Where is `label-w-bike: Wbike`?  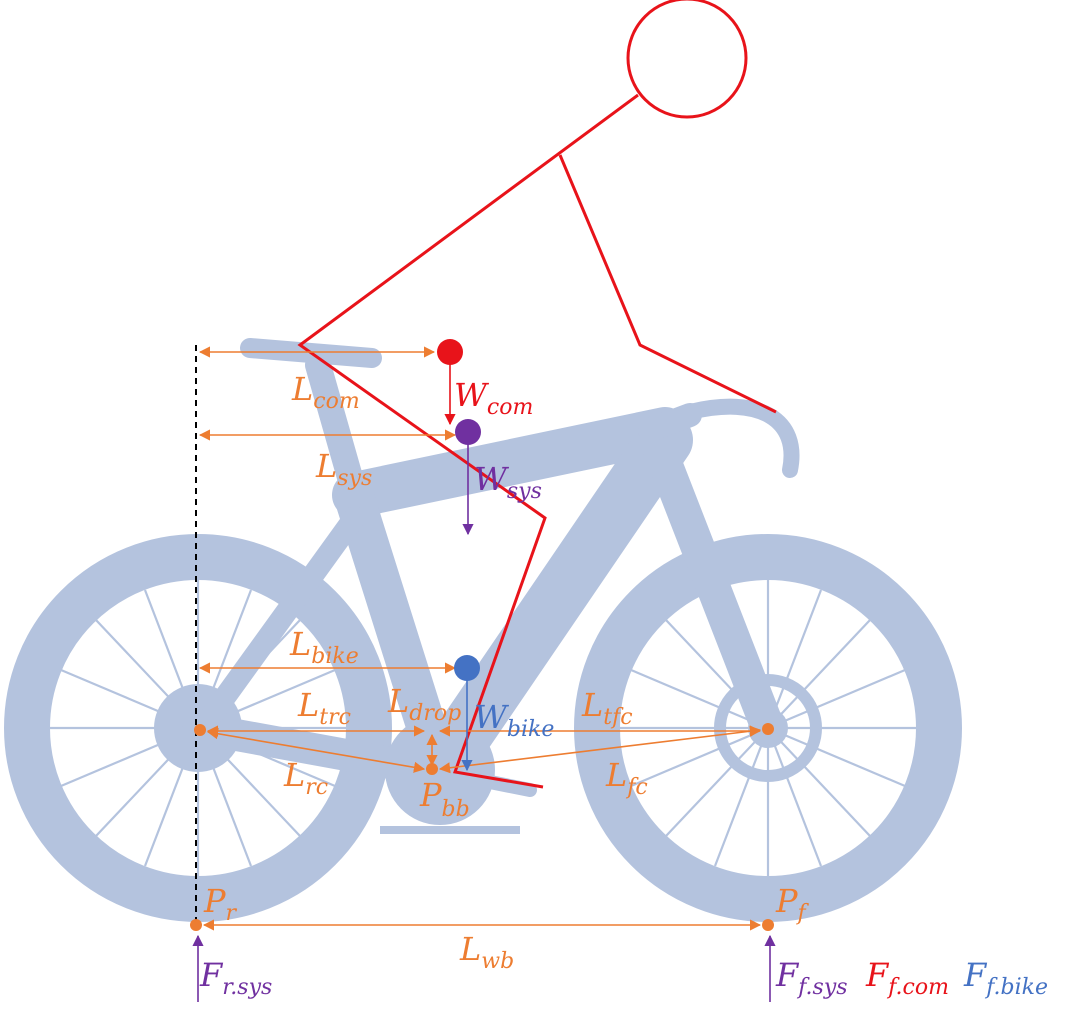
label-w-bike: Wbike is located at coordinates (514, 720).